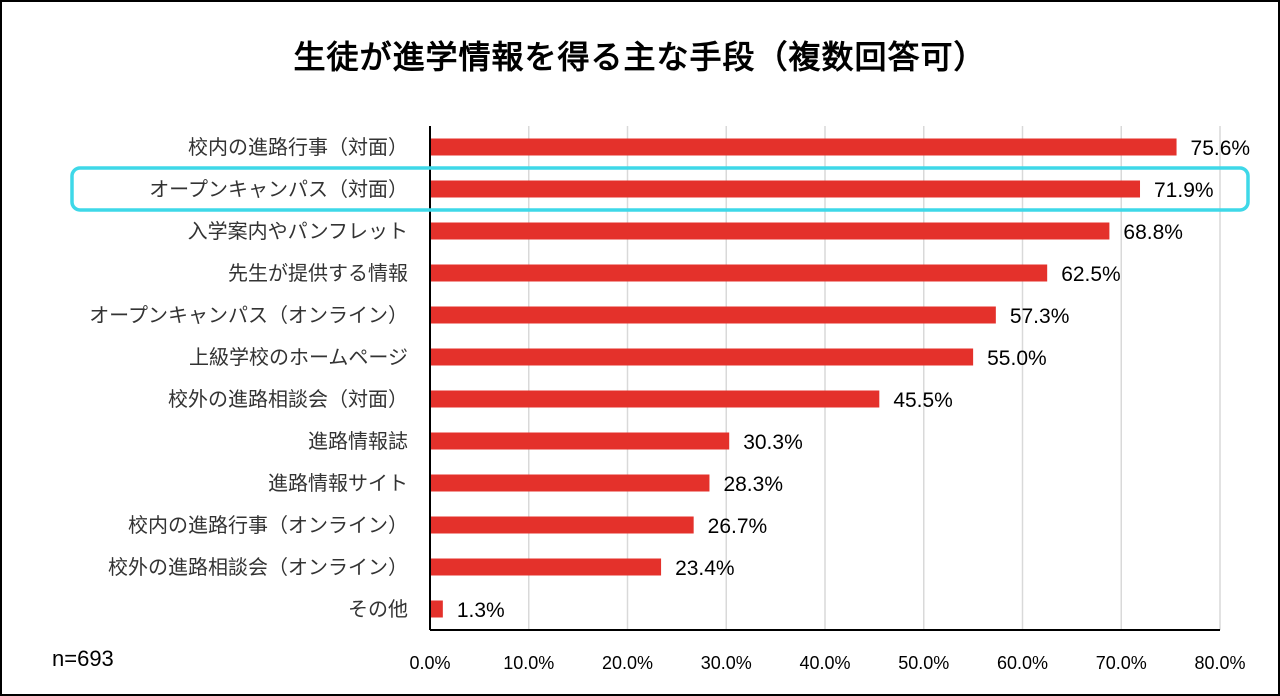  Describe the element at coordinates (248, 315) in the screenshot. I see `category-label: オープンキャンパス（オンライン）` at that location.